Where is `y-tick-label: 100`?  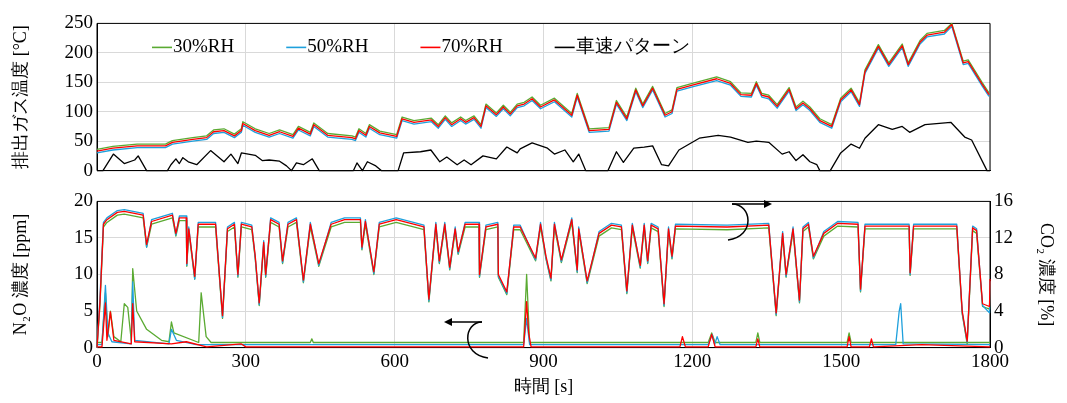 y-tick-label: 100 is located at coordinates (78, 110).